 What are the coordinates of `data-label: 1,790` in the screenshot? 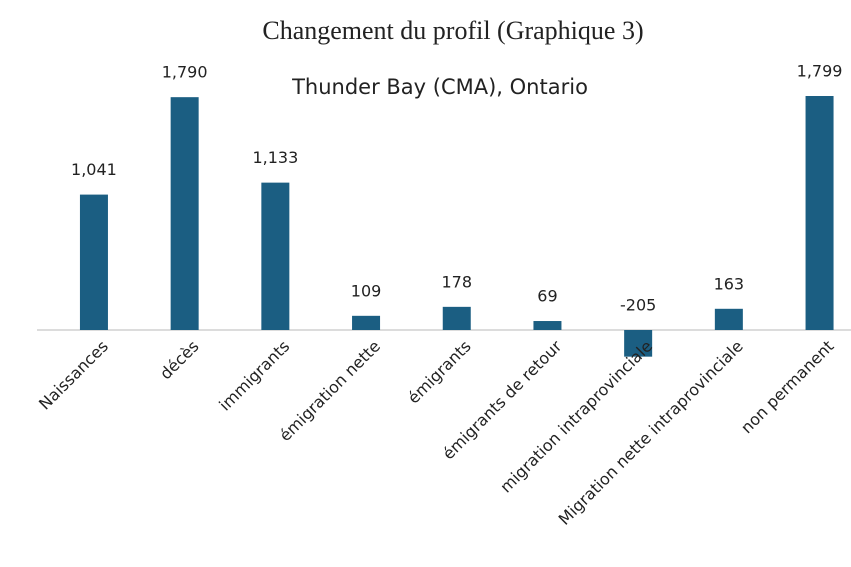 It's located at (185, 72).